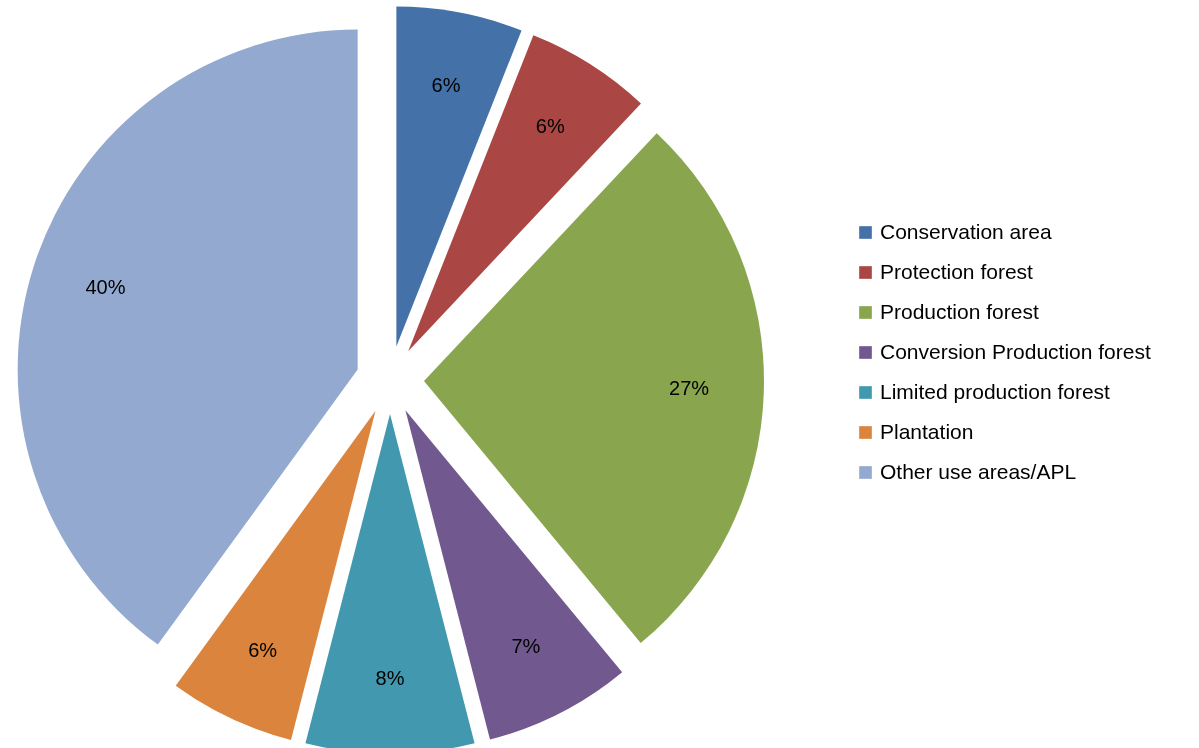 This screenshot has height=748, width=1199. I want to click on legend-label: Limited production forest, so click(995, 391).